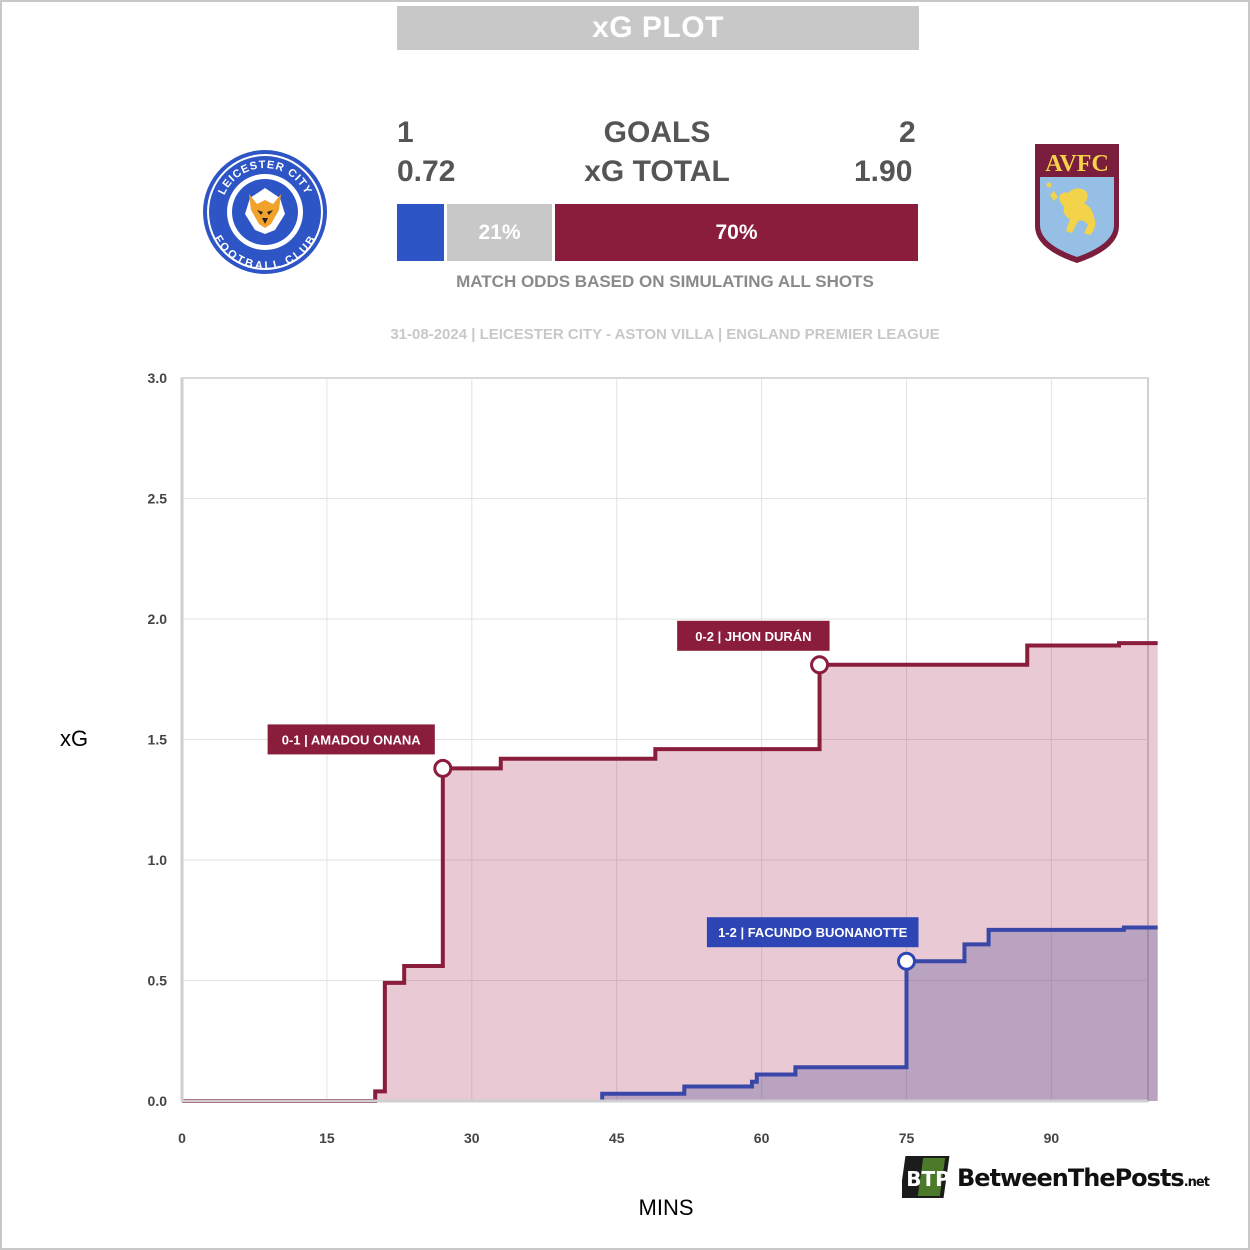 The height and width of the screenshot is (1250, 1250). What do you see at coordinates (907, 1138) in the screenshot?
I see `x-tick-label: 75` at bounding box center [907, 1138].